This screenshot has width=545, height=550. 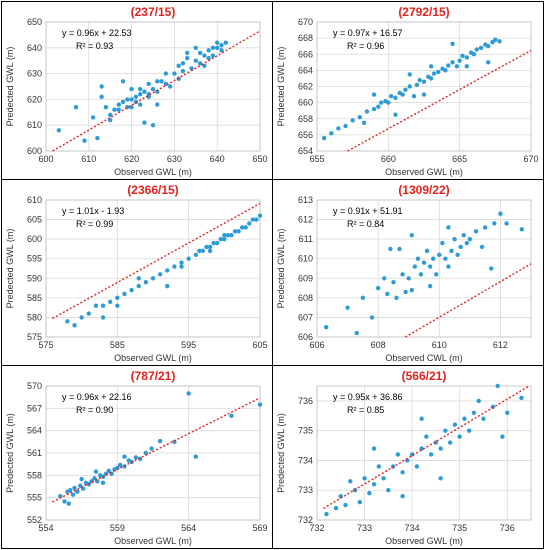 I want to click on y-tick-label: 607, so click(x=305, y=317).